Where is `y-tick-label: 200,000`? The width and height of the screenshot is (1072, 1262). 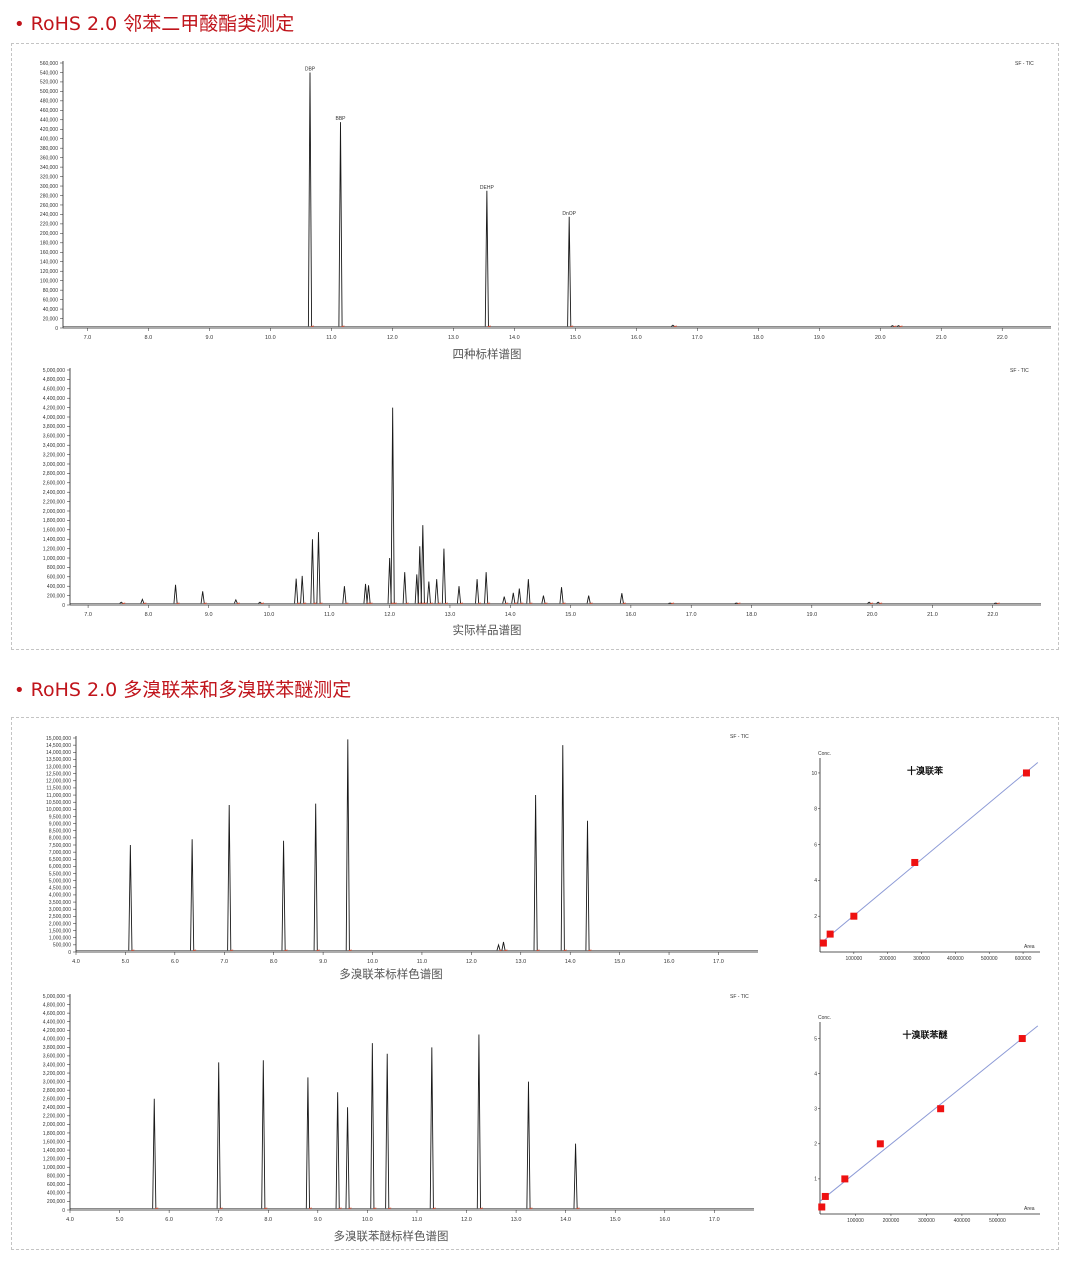 y-tick-label: 200,000 is located at coordinates (56, 596).